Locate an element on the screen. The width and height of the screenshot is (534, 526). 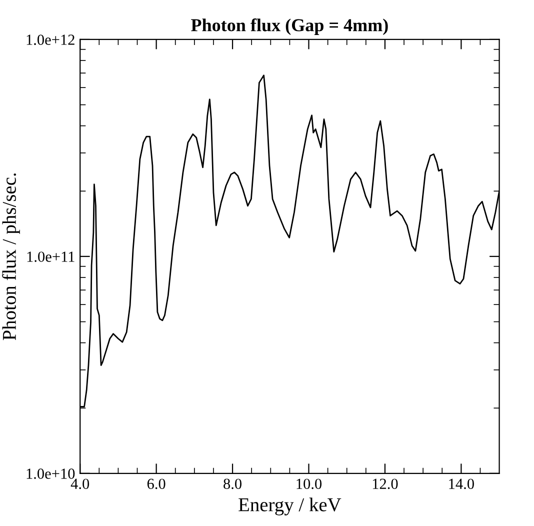
x-tick-label: 12.0 is located at coordinates (385, 484).